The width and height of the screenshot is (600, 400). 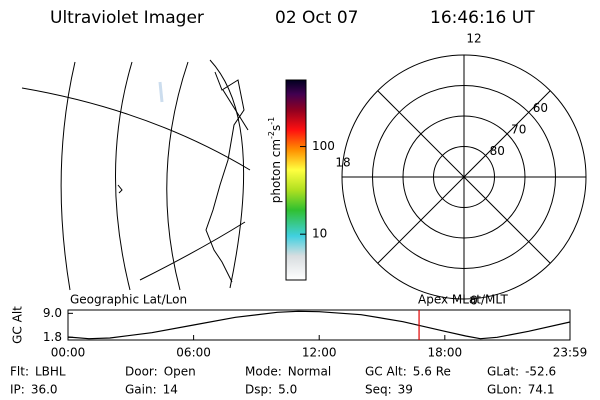 What do you see at coordinates (180, 372) in the screenshot?
I see `info-value: Open` at bounding box center [180, 372].